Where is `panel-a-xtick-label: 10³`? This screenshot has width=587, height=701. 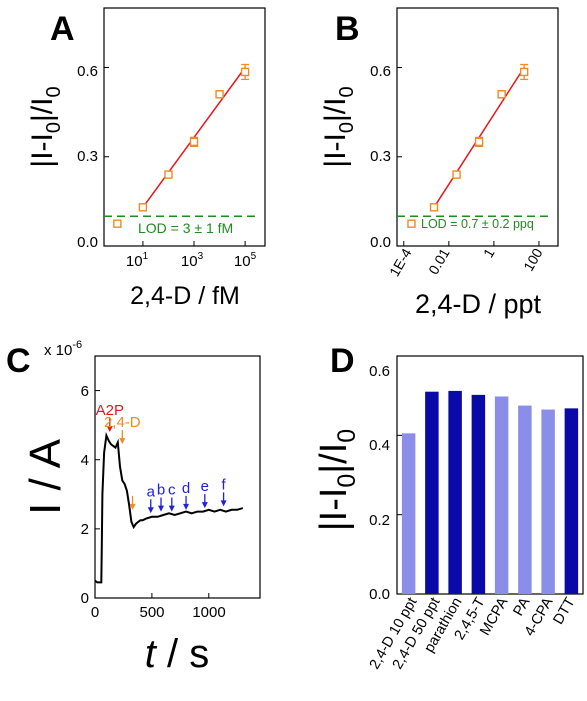
panel-a-xtick-label: 10³ is located at coordinates (192, 260).